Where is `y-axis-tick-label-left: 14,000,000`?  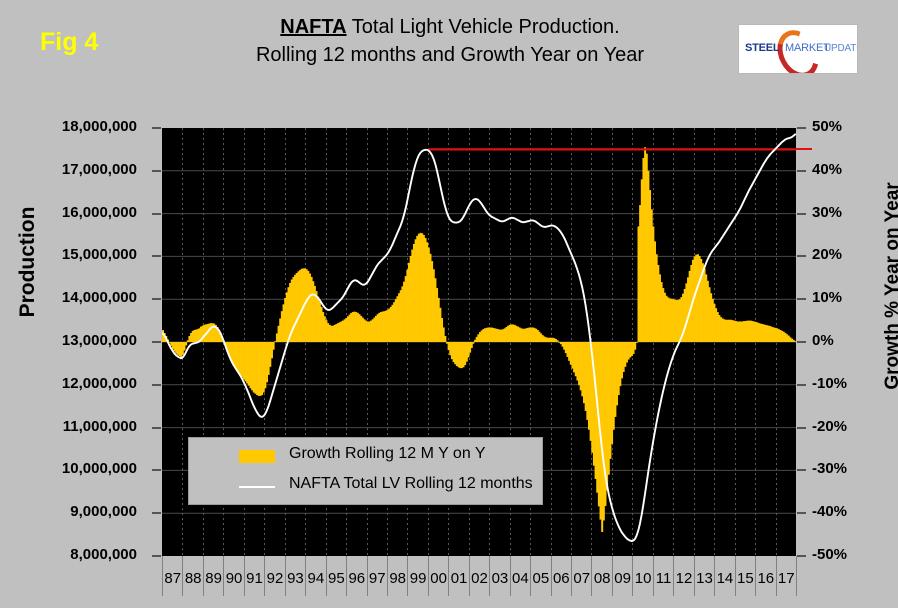 y-axis-tick-label-left: 14,000,000 is located at coordinates (99, 298).